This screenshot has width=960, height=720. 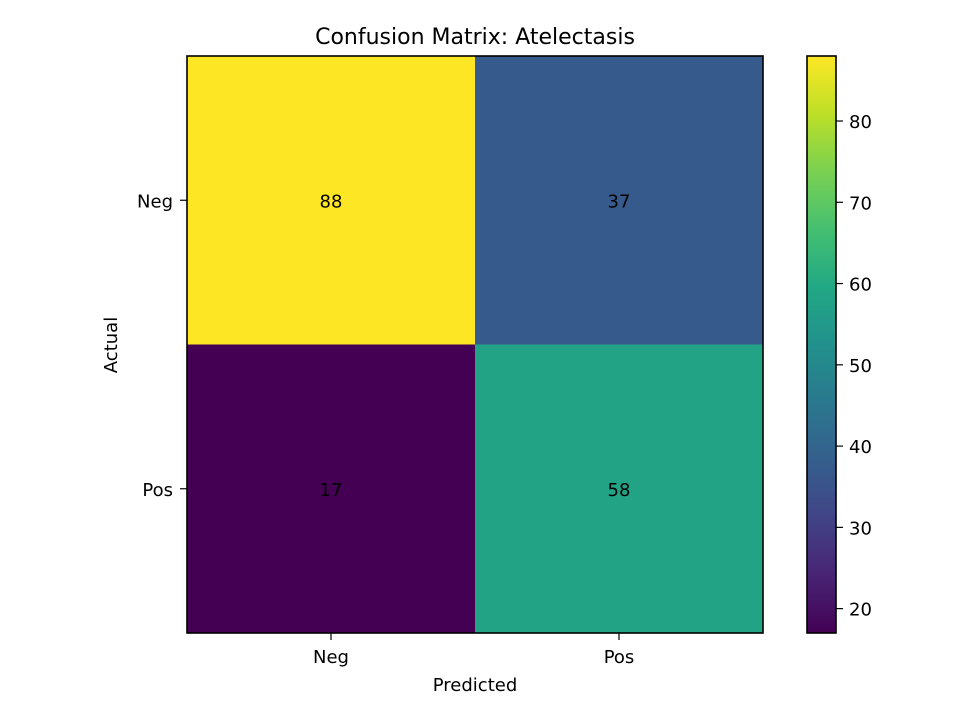 I want to click on colorbar-tick-label: 50, so click(x=860, y=366).